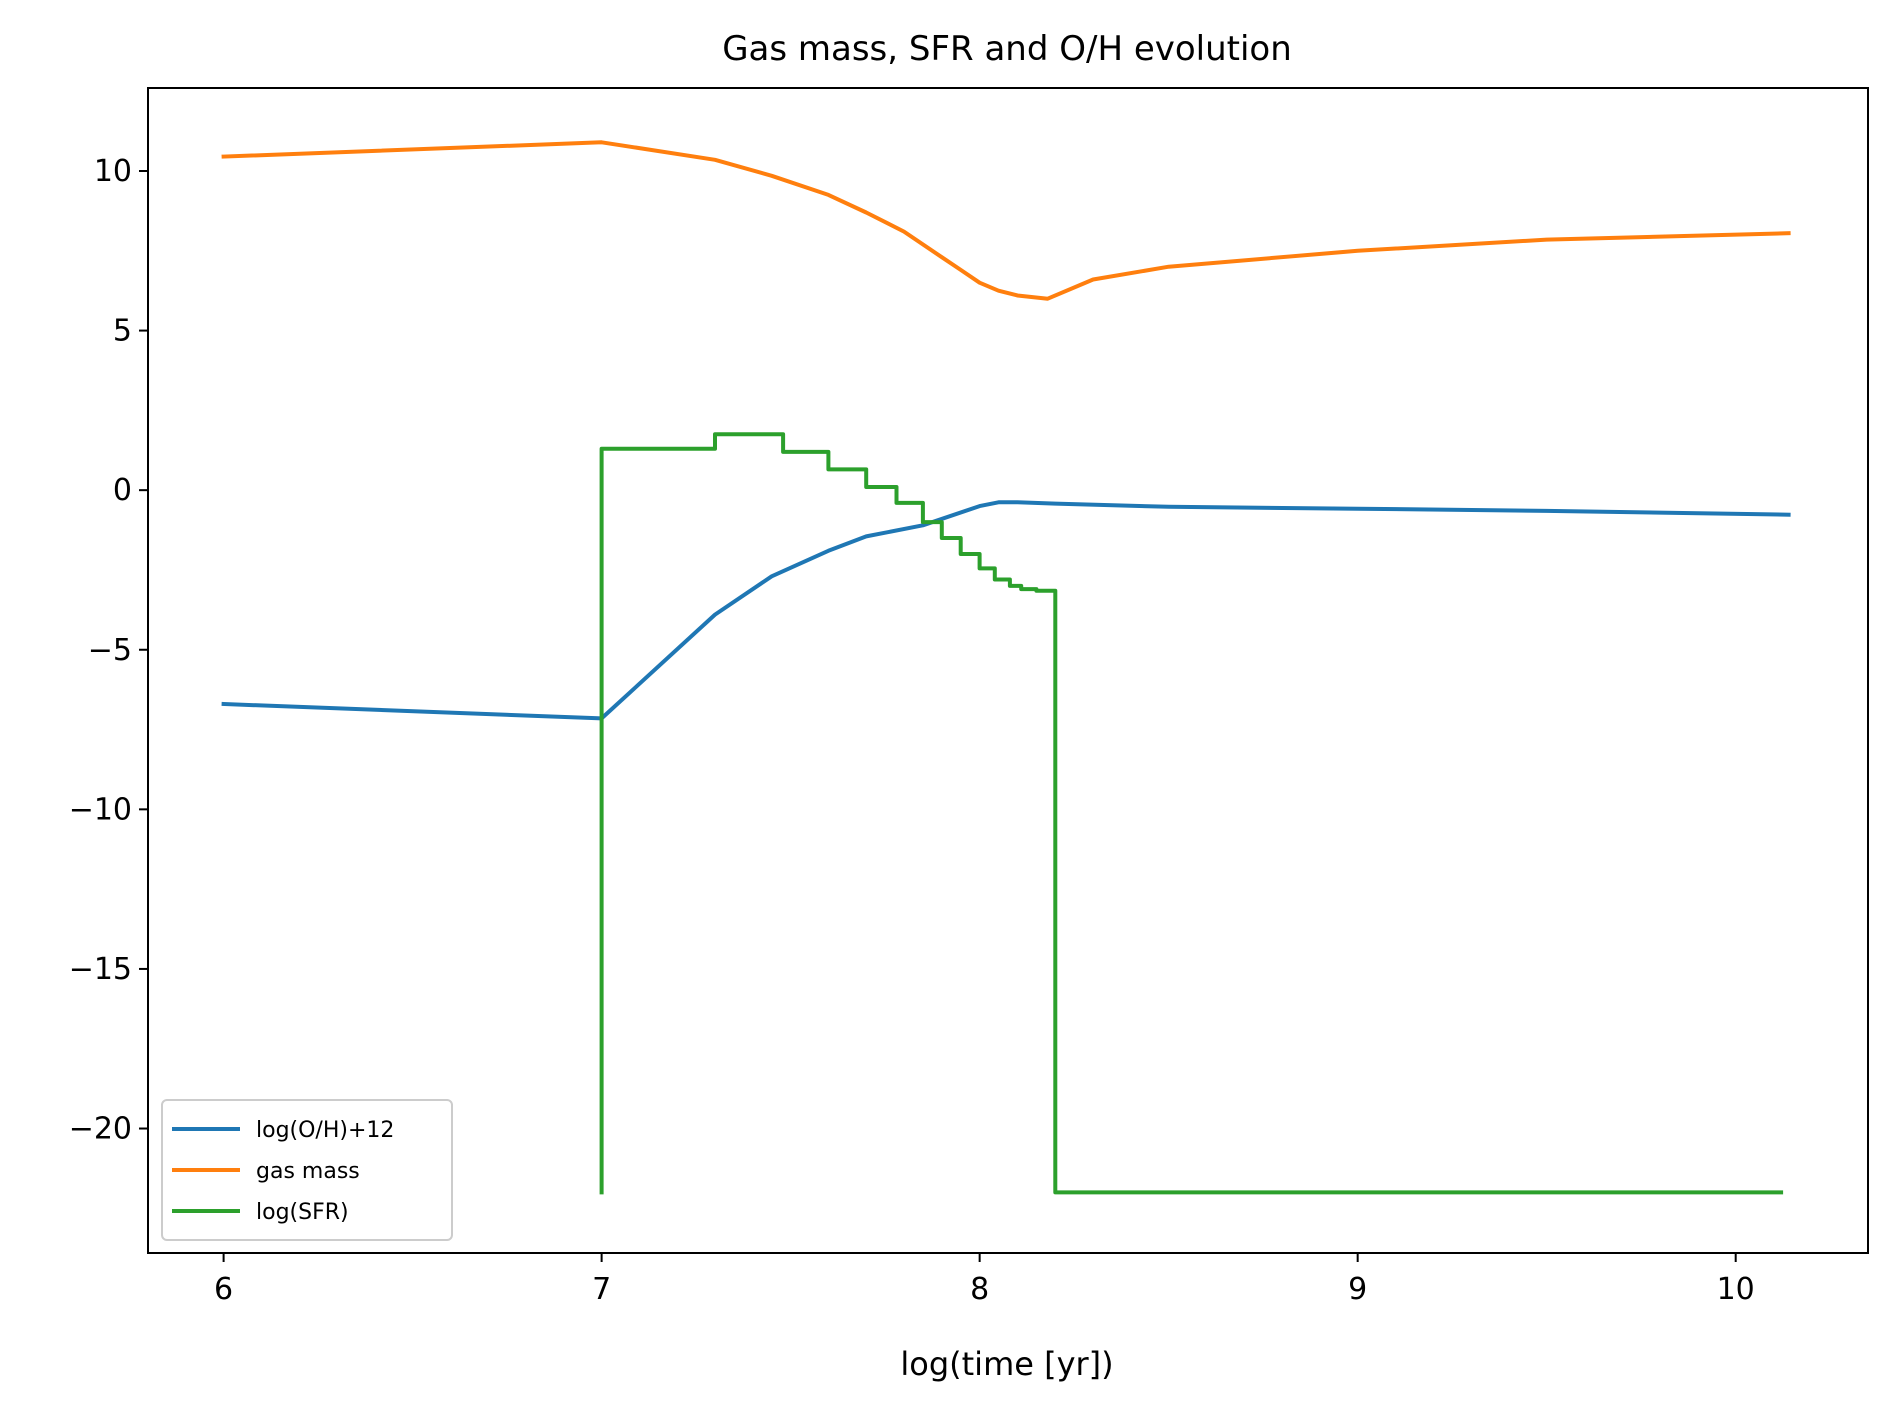 The image size is (1890, 1410). Describe the element at coordinates (1006, 1364) in the screenshot. I see `x-axis-title: log(time [yr])` at that location.